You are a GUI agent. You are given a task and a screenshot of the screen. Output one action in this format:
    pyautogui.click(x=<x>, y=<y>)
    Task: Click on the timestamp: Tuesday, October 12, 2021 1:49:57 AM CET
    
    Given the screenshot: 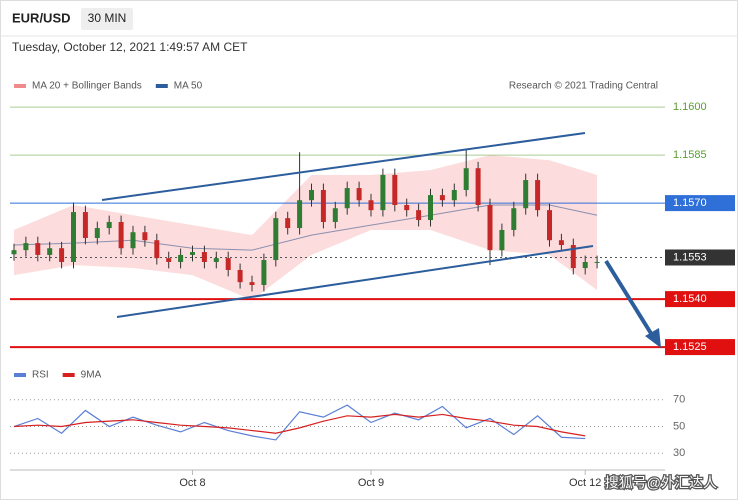 What is the action you would take?
    pyautogui.click(x=130, y=47)
    